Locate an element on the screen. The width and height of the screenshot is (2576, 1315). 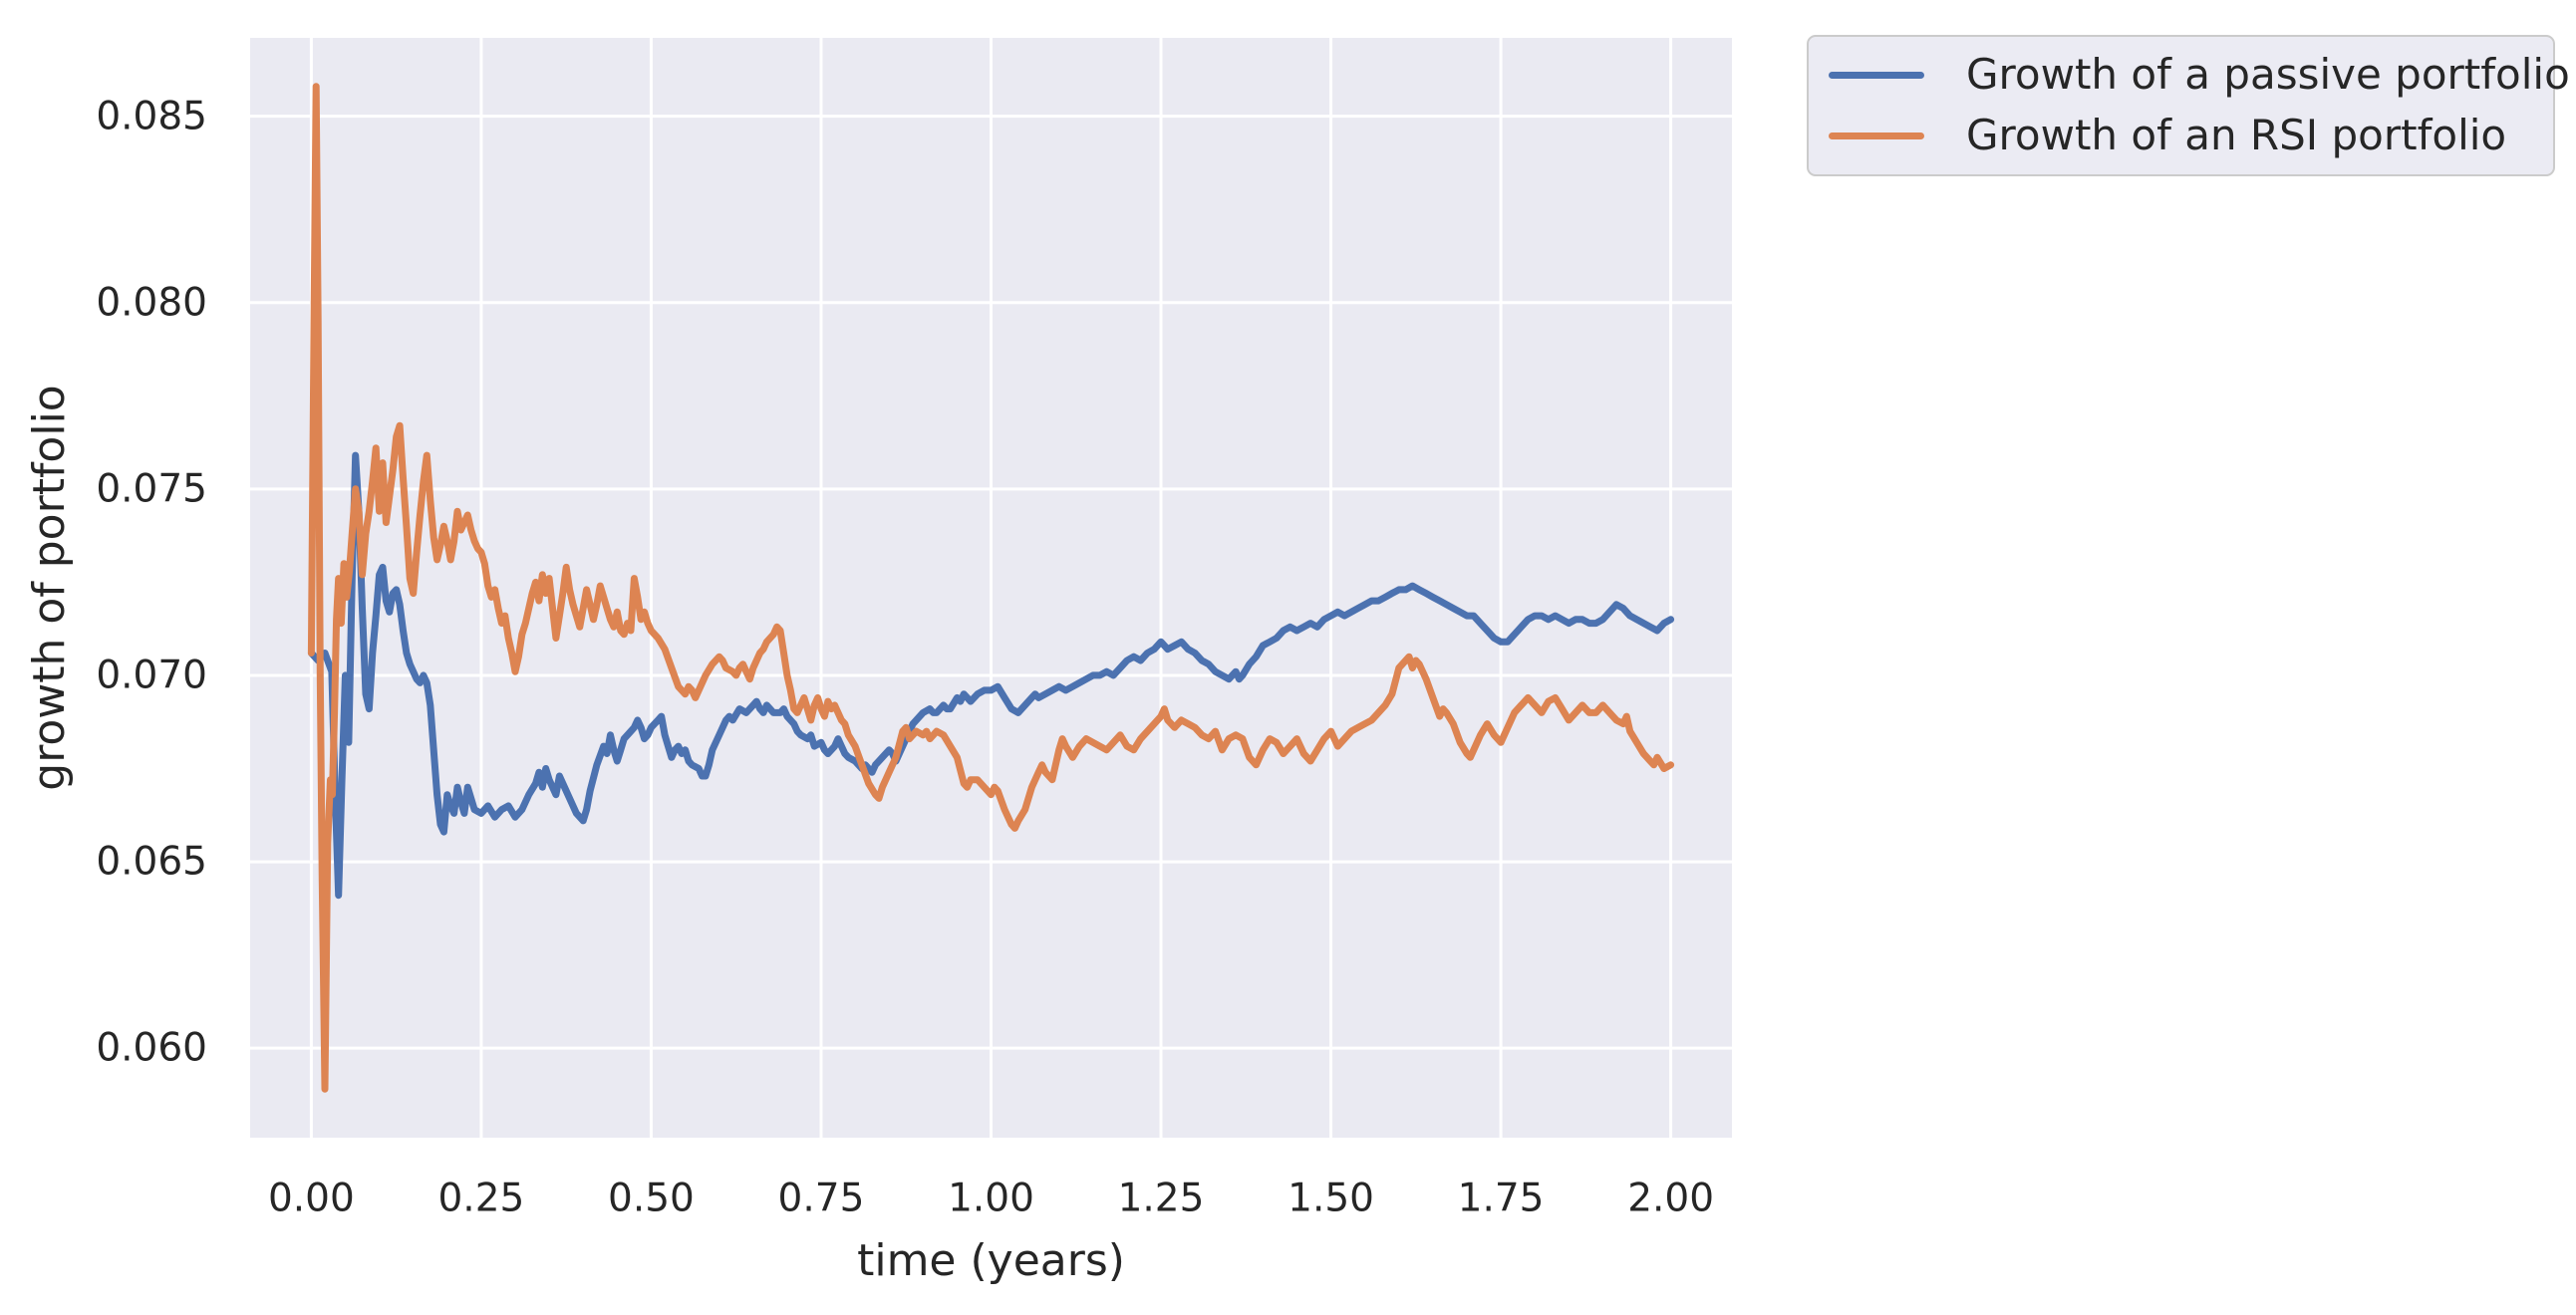
x-tick-label: 0.25 is located at coordinates (481, 1198).